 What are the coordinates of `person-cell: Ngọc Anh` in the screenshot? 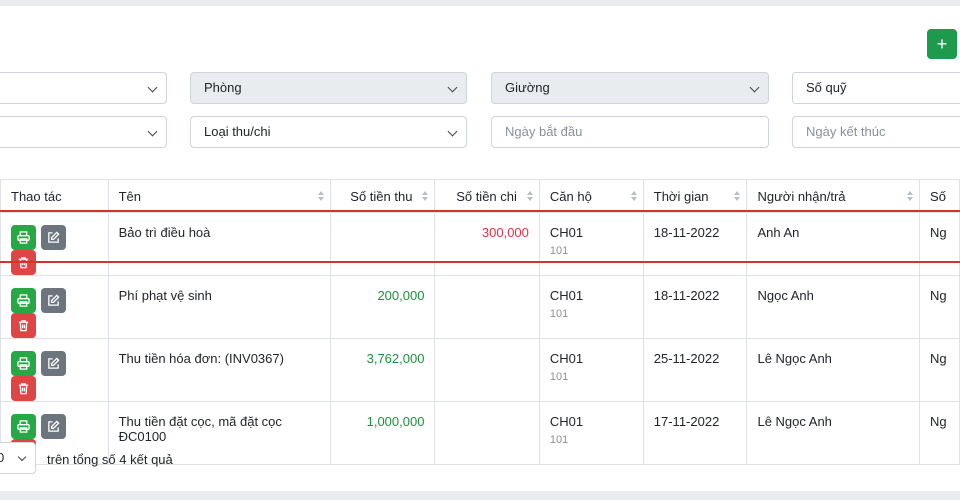 It's located at (833, 307).